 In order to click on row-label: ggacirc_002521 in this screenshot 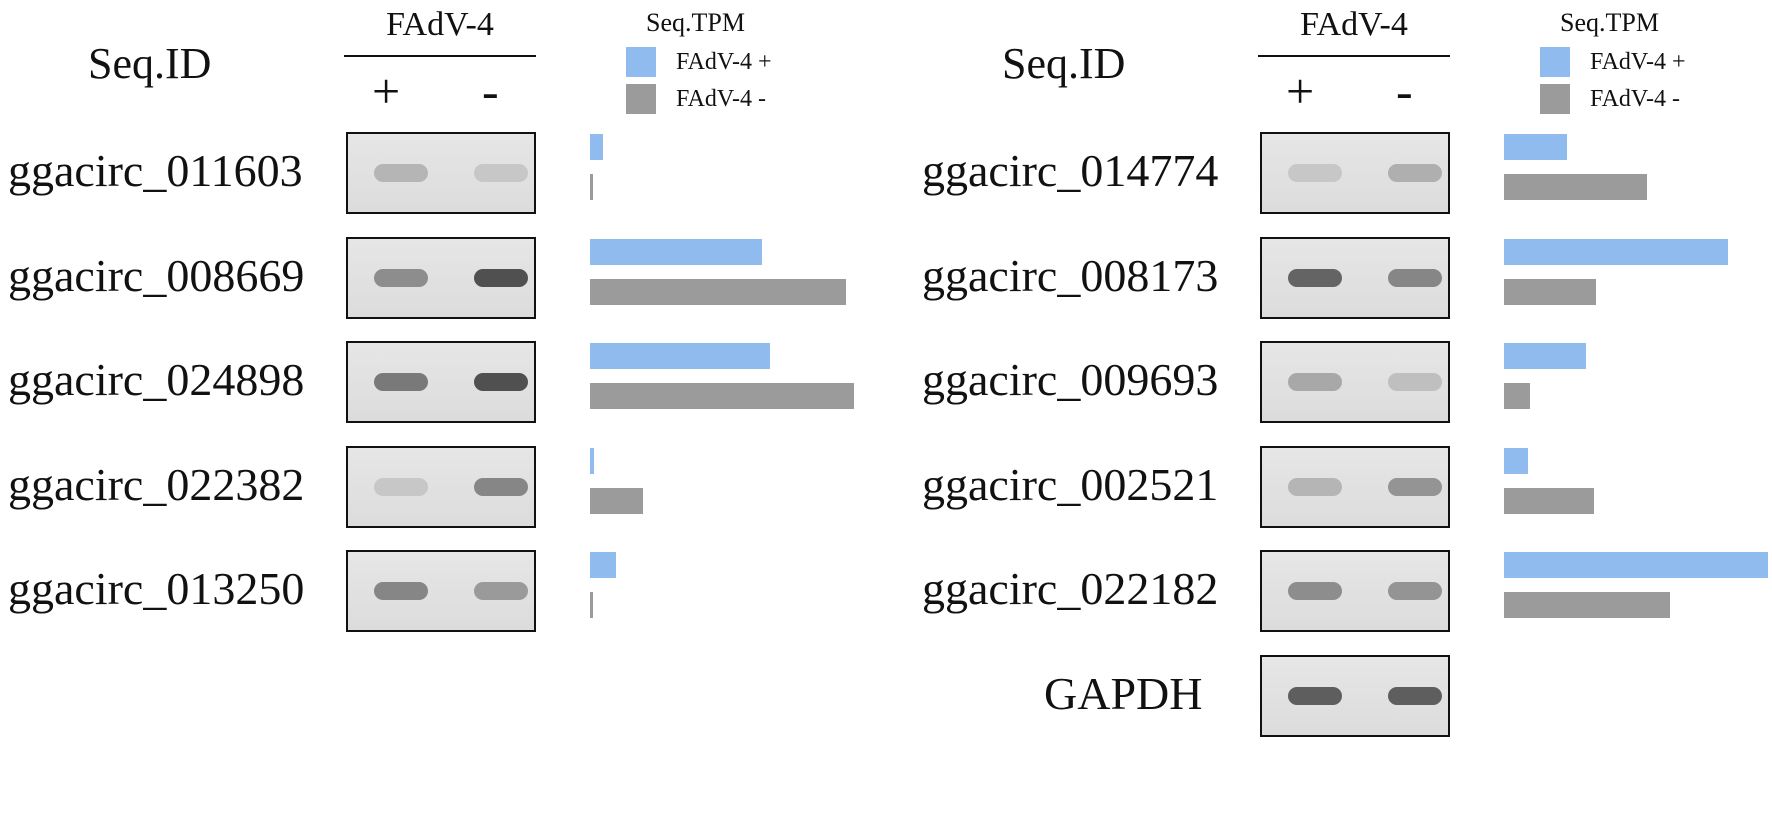, I will do `click(1070, 484)`.